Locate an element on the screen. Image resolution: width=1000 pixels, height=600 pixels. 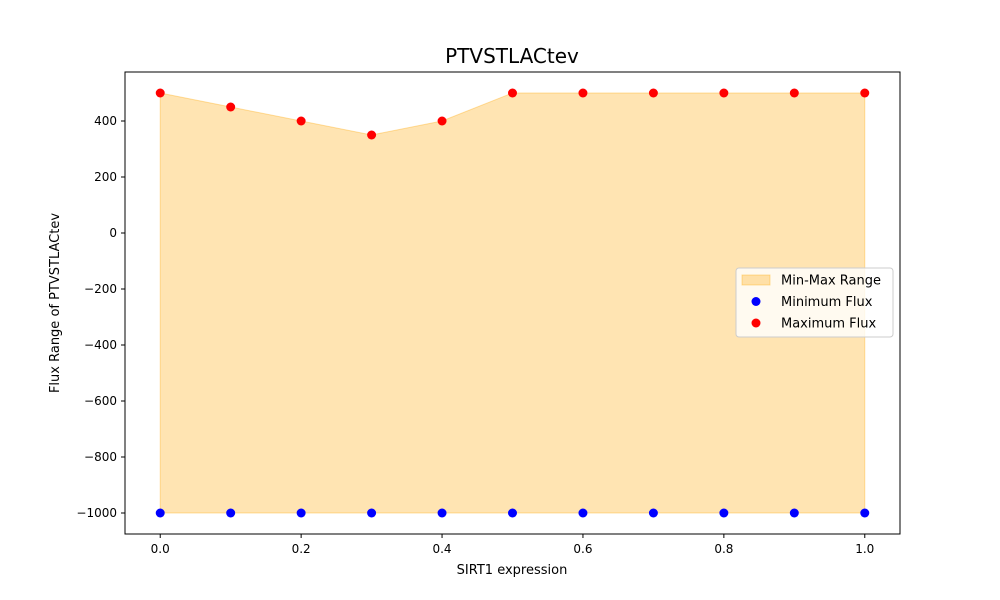
legend-marker-maximum-flux is located at coordinates (756, 323).